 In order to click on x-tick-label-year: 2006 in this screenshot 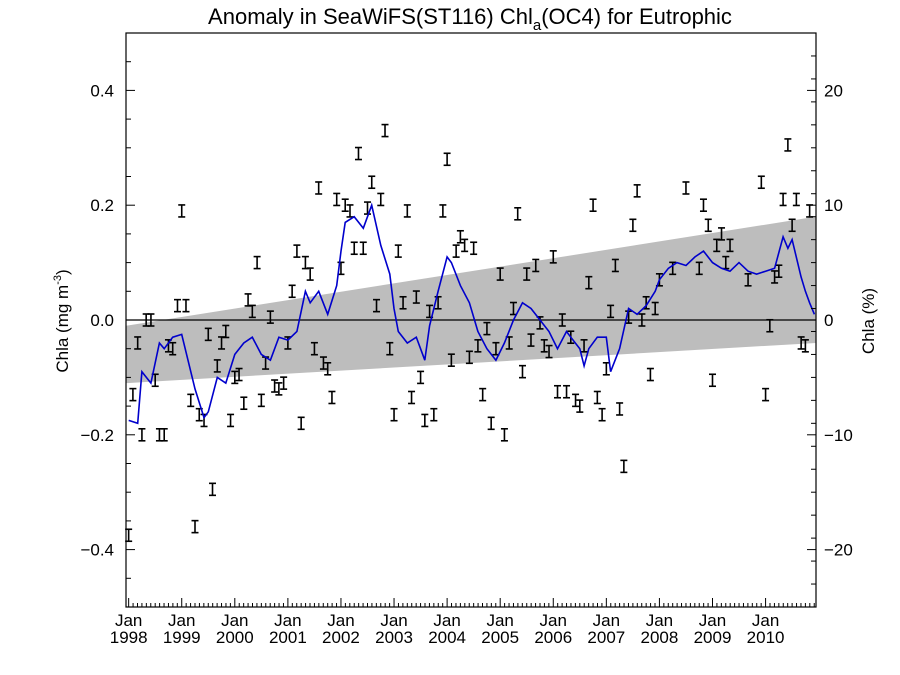, I will do `click(553, 637)`.